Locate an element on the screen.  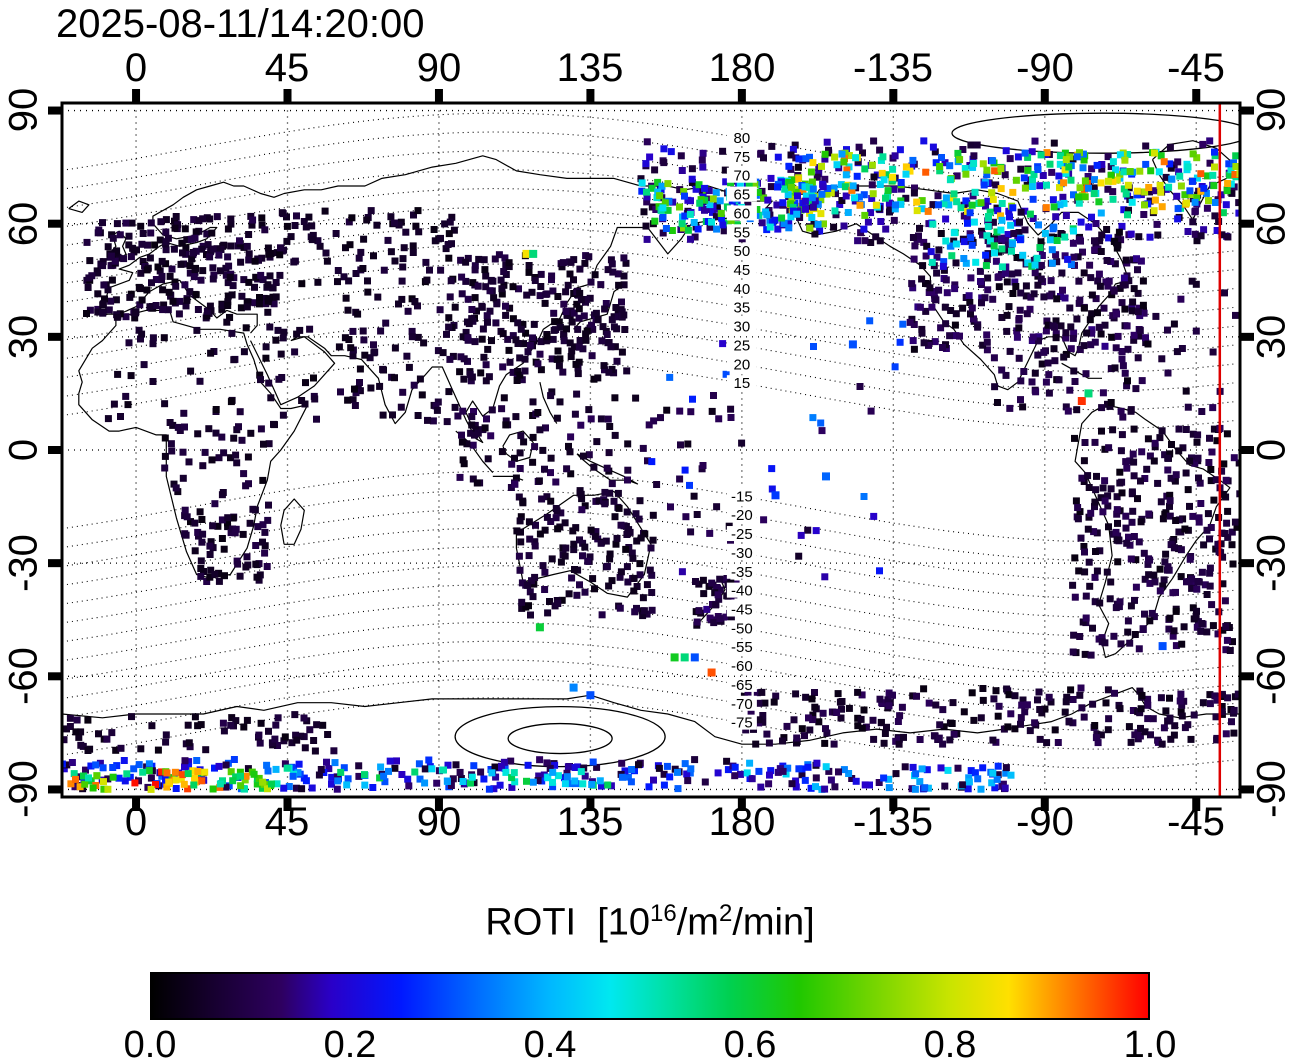
svg-text: 35 is located at coordinates (742, 308).